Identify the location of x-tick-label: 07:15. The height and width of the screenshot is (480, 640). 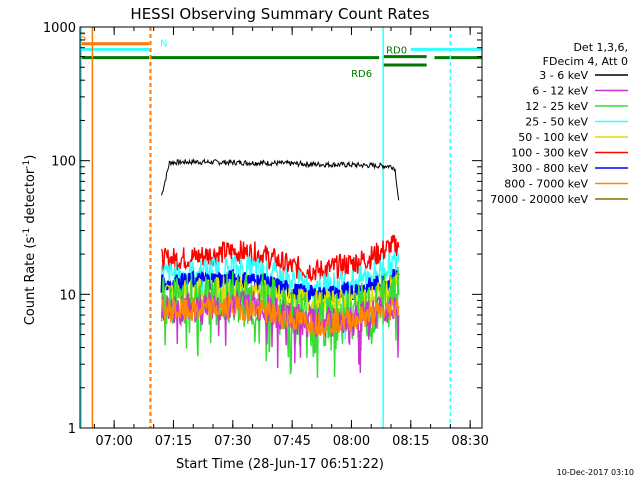
(173, 441).